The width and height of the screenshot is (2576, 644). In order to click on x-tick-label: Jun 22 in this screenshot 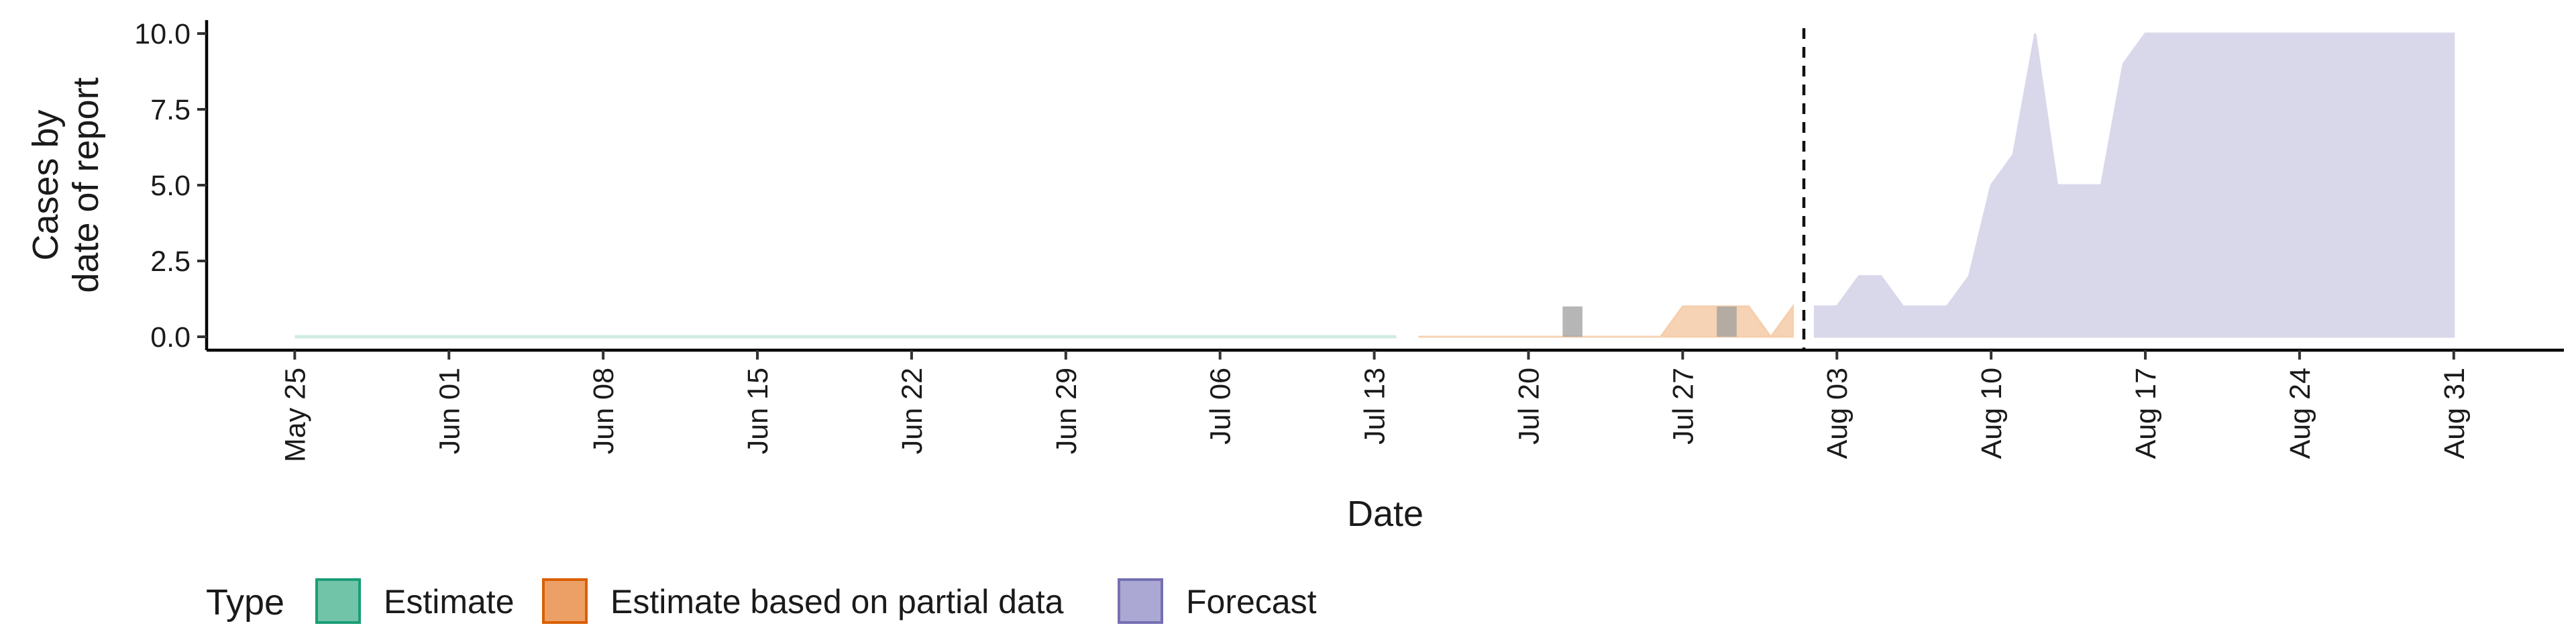, I will do `click(912, 411)`.